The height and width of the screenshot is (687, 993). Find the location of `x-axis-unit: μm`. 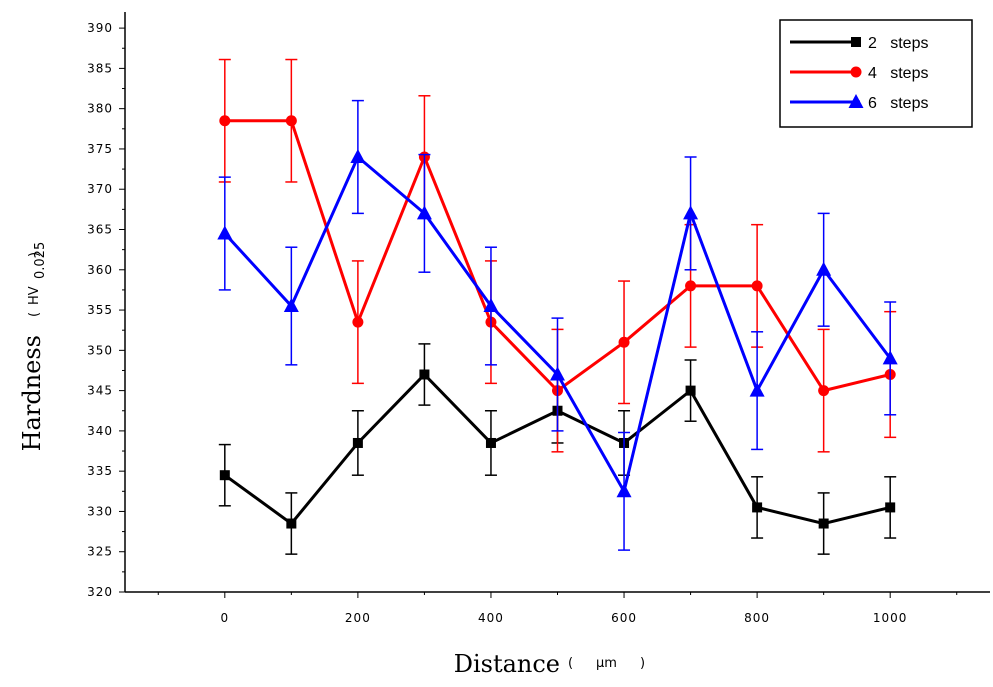

x-axis-unit: μm is located at coordinates (606, 663).